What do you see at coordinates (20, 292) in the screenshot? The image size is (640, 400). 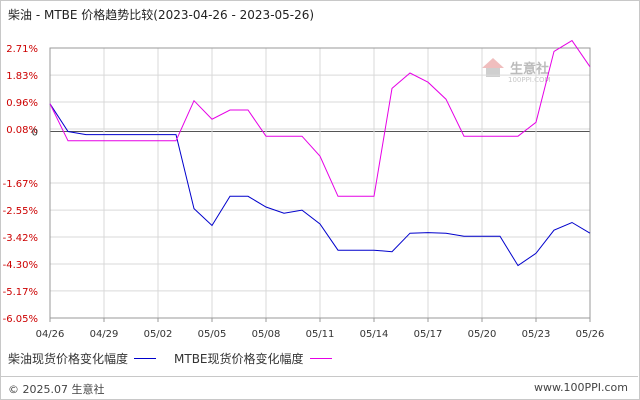 I see `y-tick-label: -5.17%` at bounding box center [20, 292].